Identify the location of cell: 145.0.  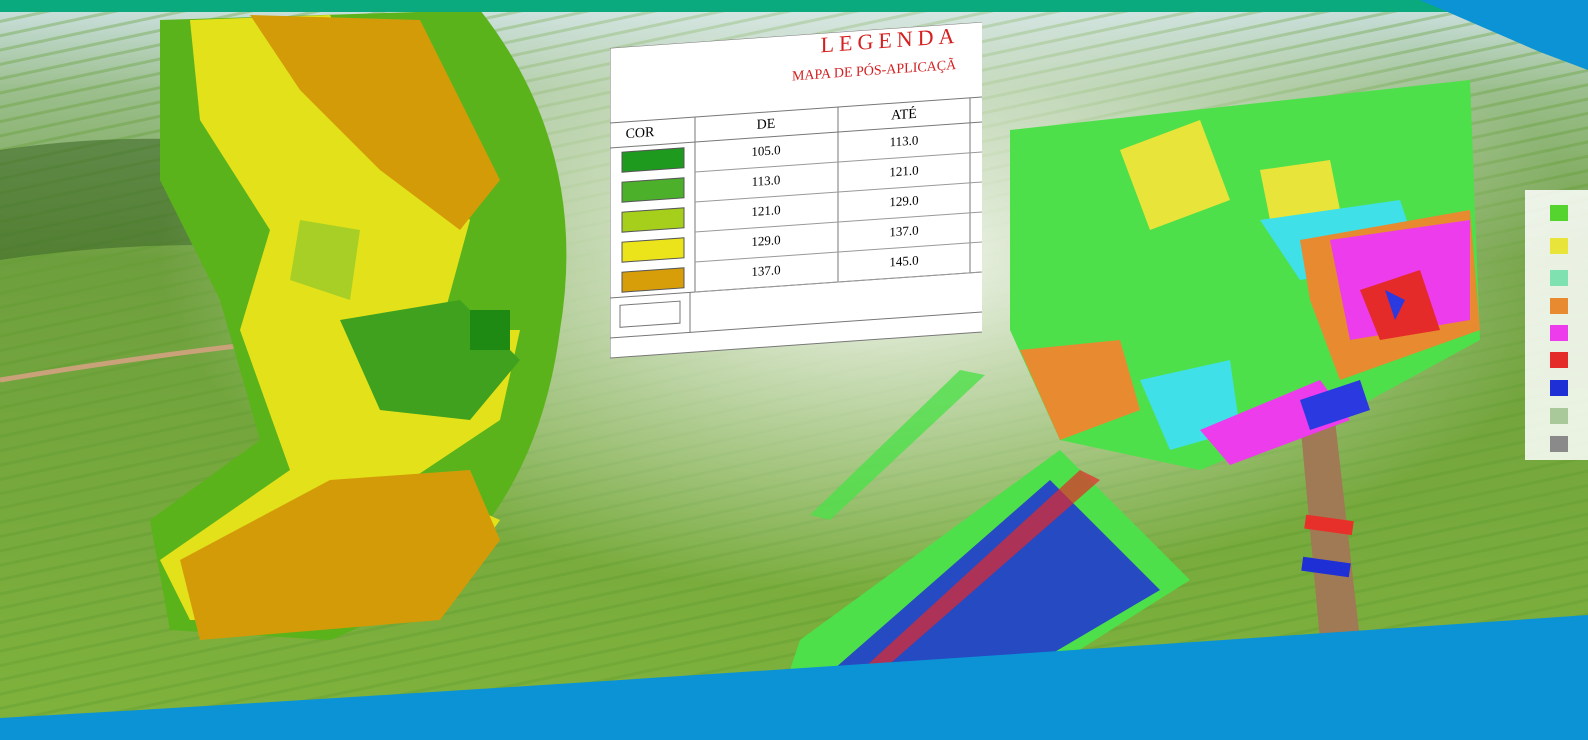
(903, 260).